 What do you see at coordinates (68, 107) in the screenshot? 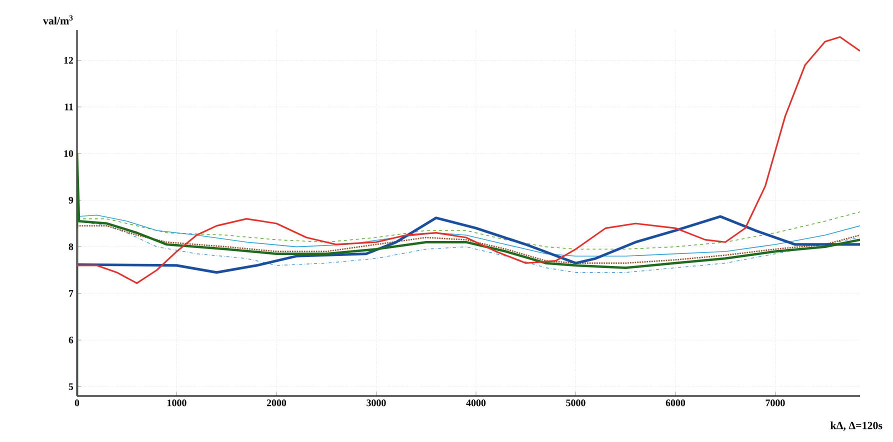
I see `y-tick-label: 11` at bounding box center [68, 107].